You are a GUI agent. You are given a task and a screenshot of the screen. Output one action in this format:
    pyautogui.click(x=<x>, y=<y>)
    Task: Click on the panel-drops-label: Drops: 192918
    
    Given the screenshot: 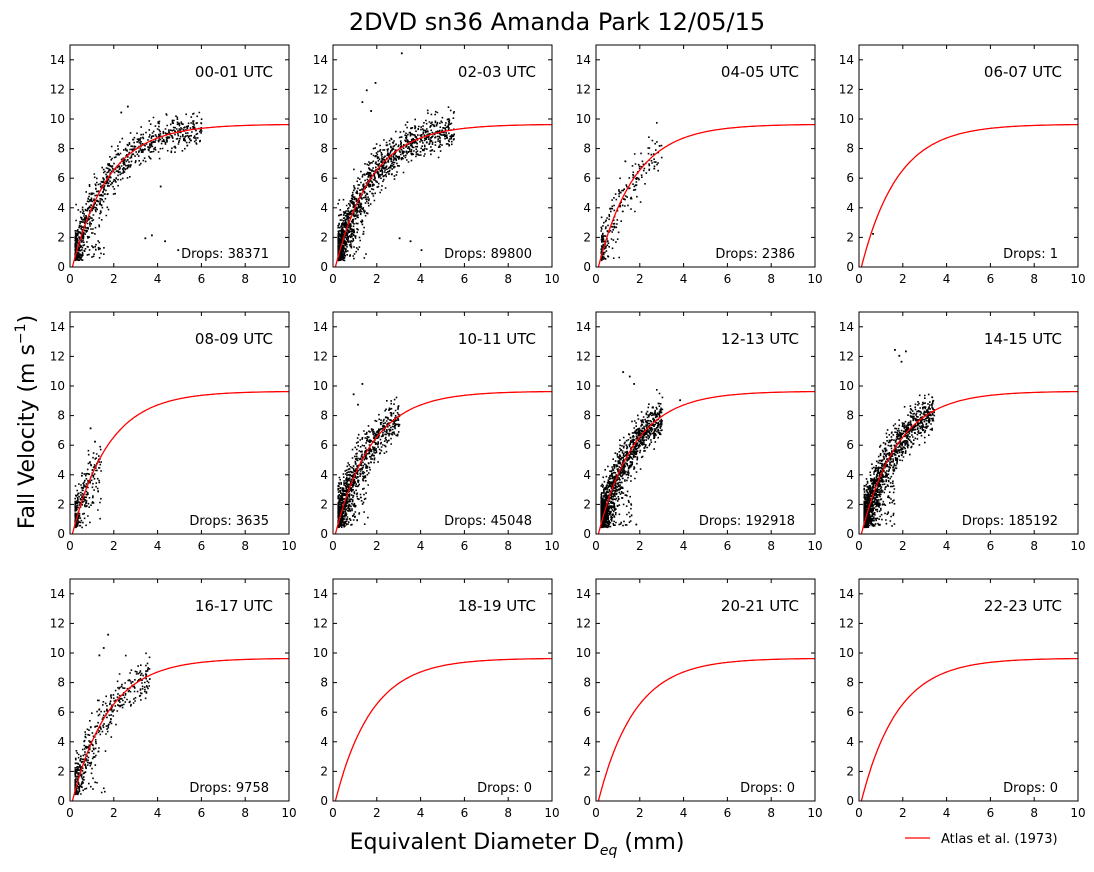 What is the action you would take?
    pyautogui.click(x=747, y=521)
    